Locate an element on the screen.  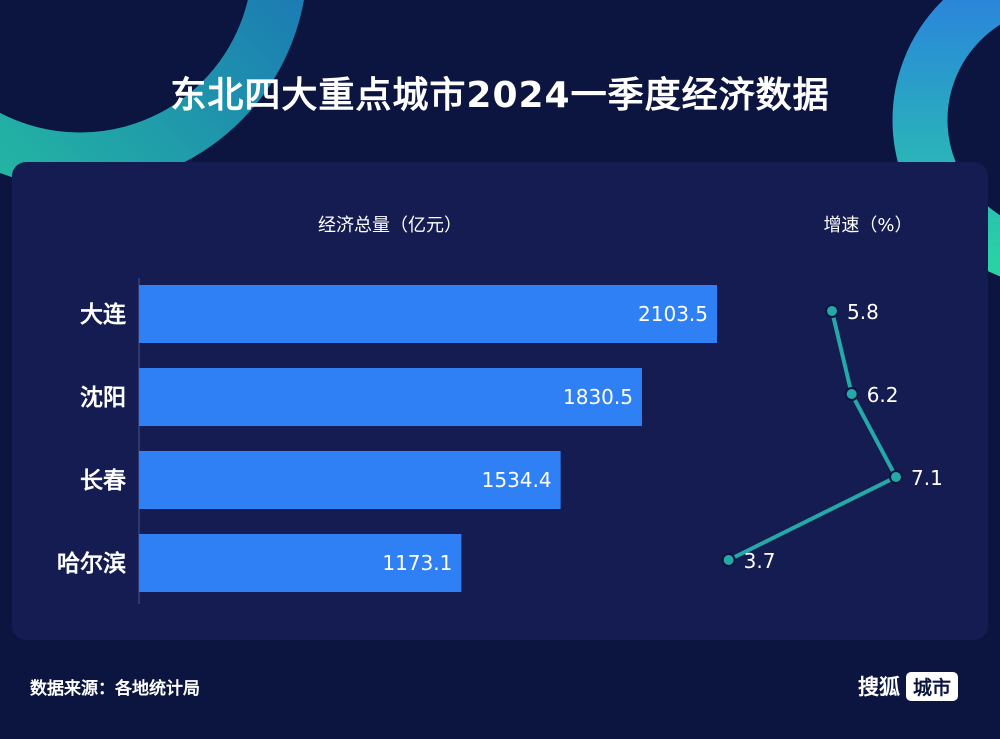
brand-tag: 城市 is located at coordinates (932, 686).